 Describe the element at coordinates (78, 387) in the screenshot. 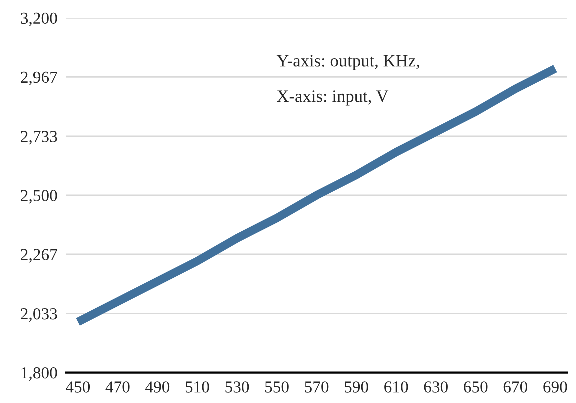

I see `x-tick-label: 450` at that location.